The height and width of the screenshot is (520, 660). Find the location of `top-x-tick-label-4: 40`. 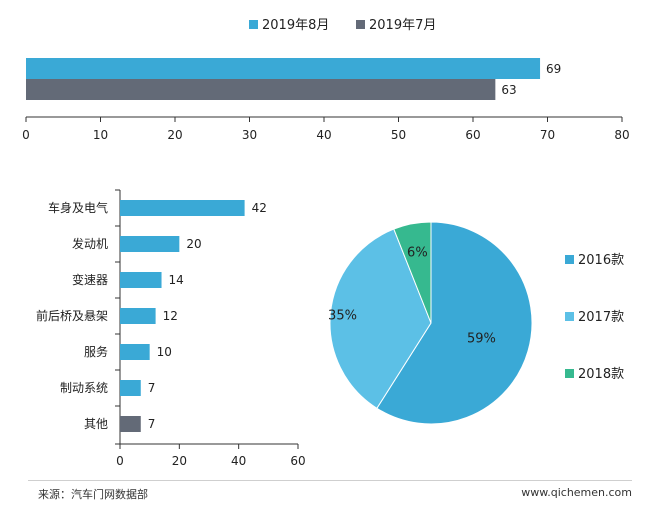

top-x-tick-label-4: 40 is located at coordinates (323, 135).